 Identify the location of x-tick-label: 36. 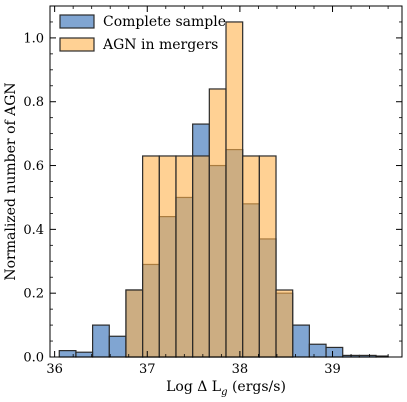
(54, 369).